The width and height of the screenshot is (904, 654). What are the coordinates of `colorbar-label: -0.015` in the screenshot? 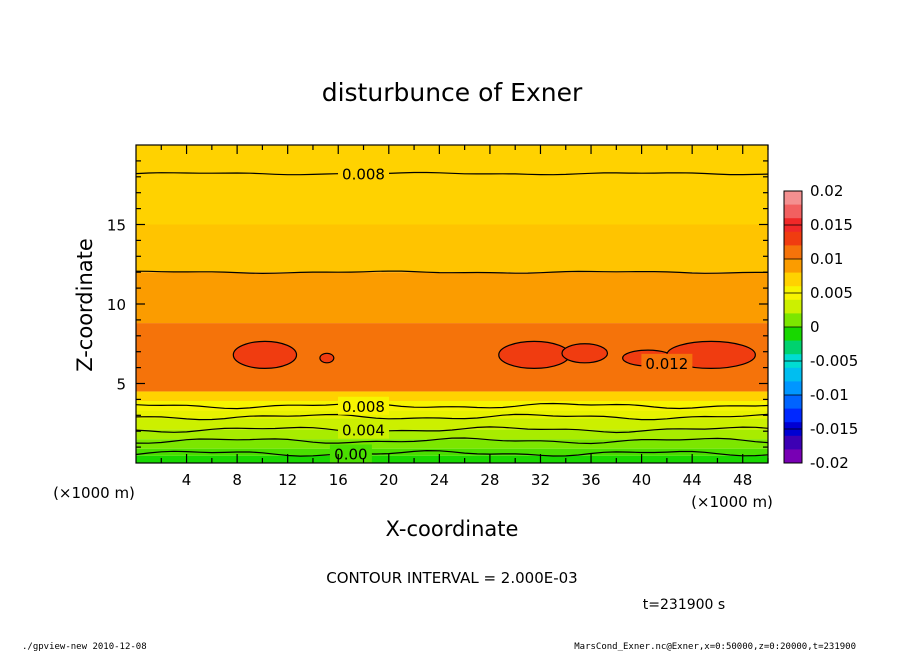 It's located at (834, 429).